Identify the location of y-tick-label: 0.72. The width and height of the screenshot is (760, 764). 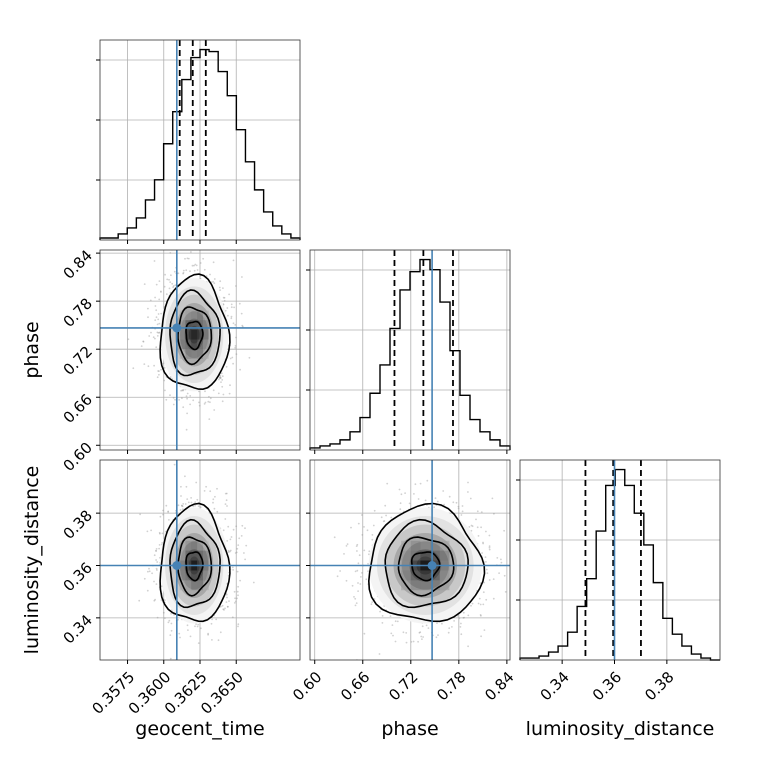
(78, 360).